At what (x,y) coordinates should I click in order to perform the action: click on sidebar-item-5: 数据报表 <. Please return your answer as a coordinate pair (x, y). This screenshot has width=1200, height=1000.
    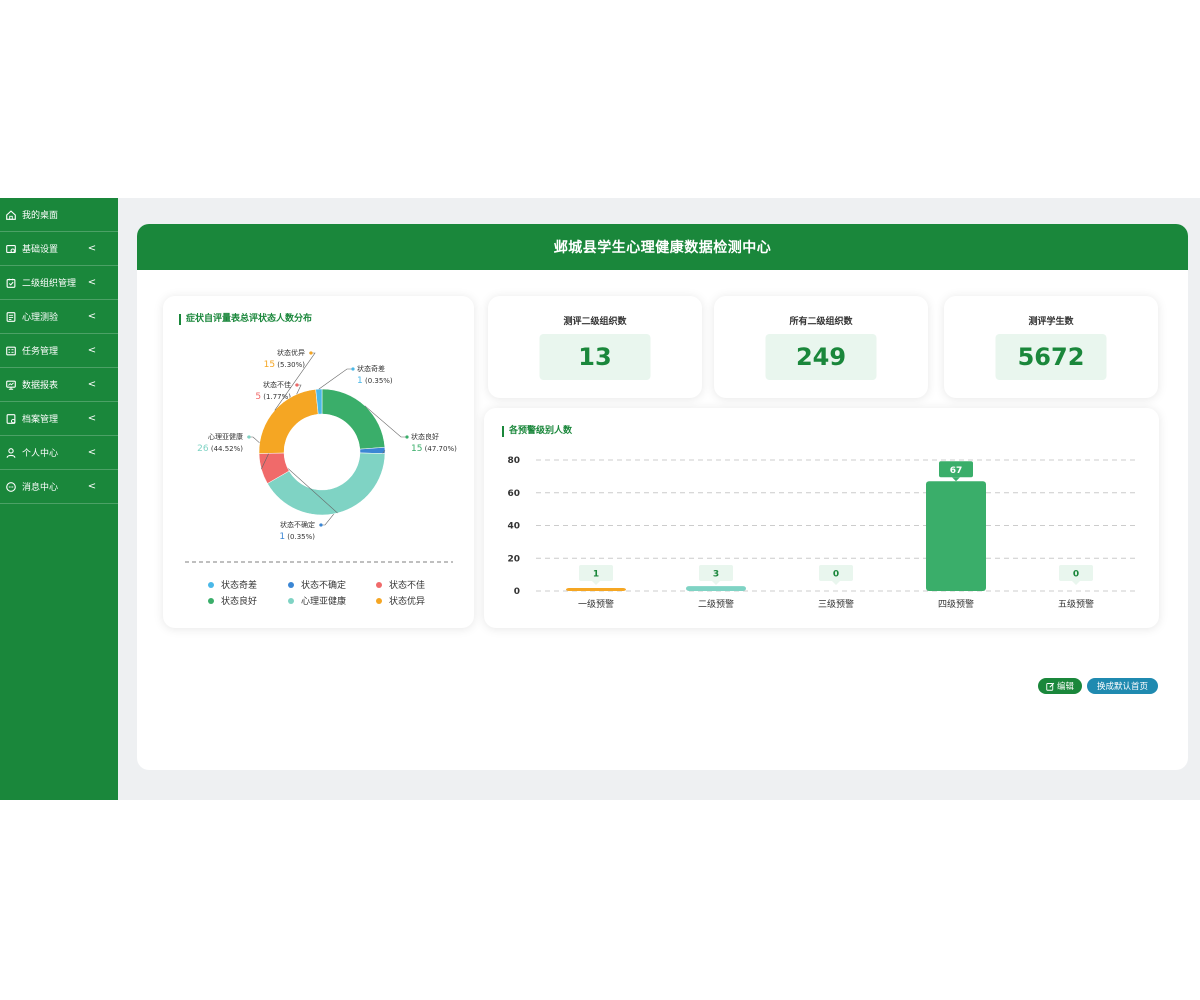
    Looking at the image, I should click on (59, 385).